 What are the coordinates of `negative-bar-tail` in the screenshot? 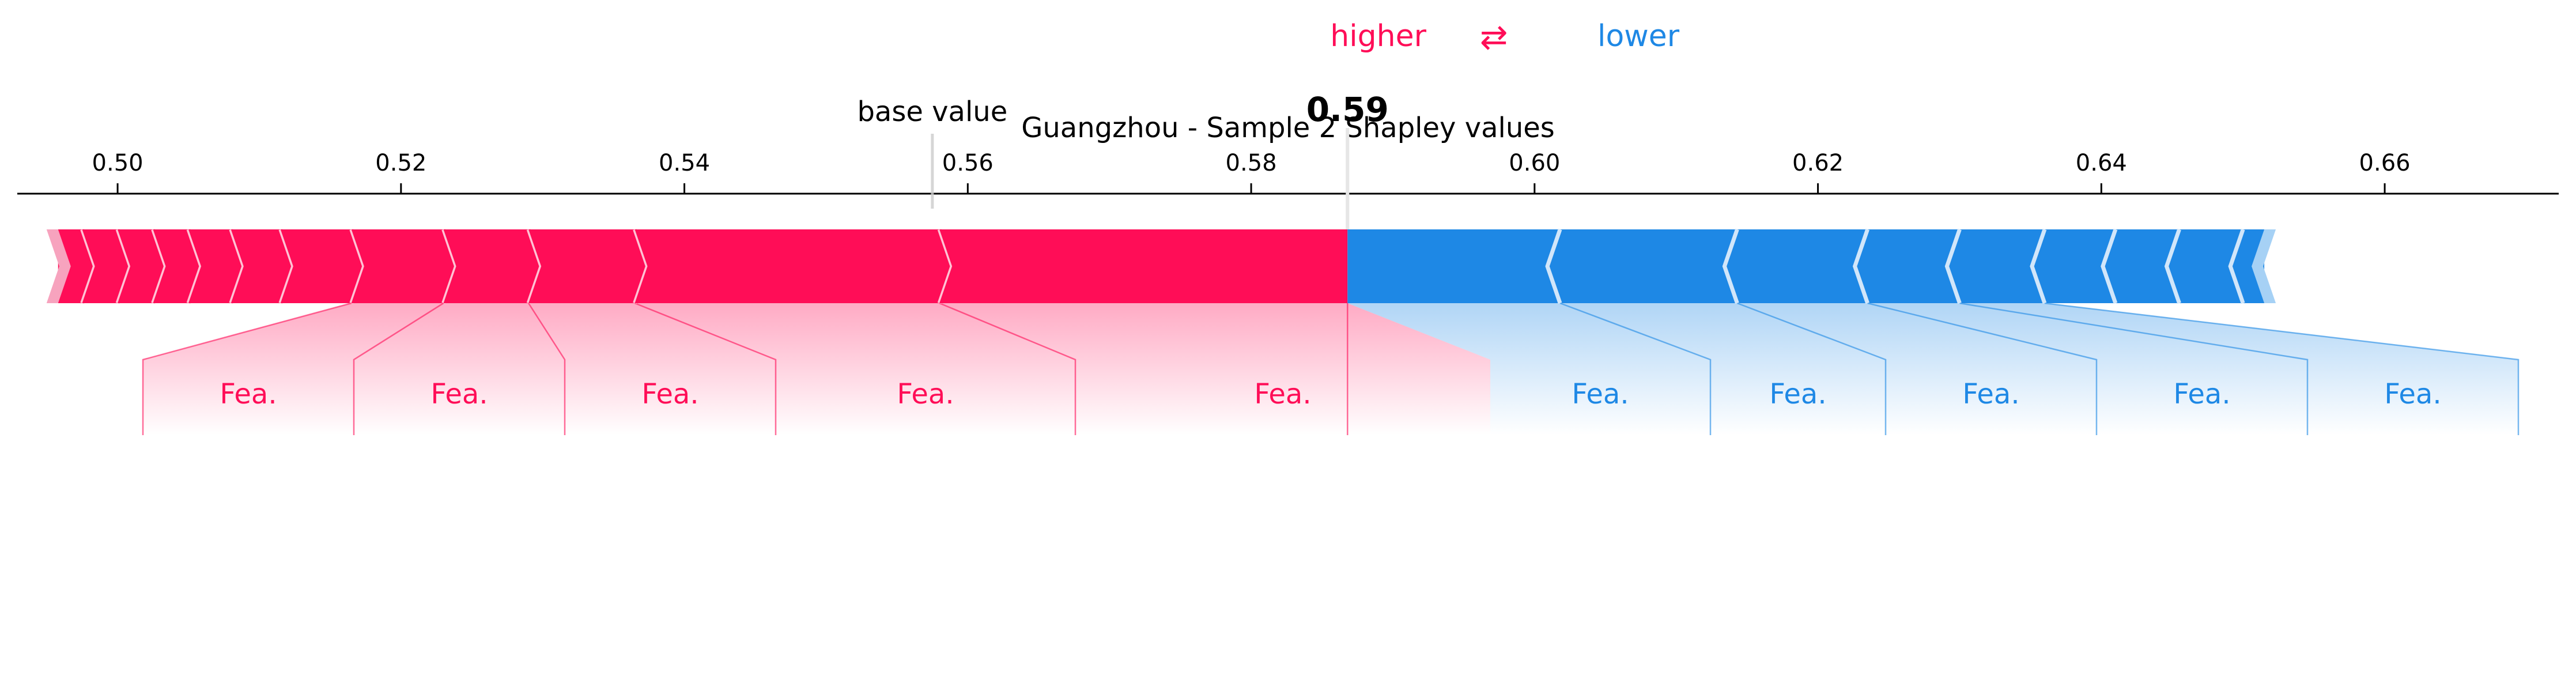 It's located at (2264, 266).